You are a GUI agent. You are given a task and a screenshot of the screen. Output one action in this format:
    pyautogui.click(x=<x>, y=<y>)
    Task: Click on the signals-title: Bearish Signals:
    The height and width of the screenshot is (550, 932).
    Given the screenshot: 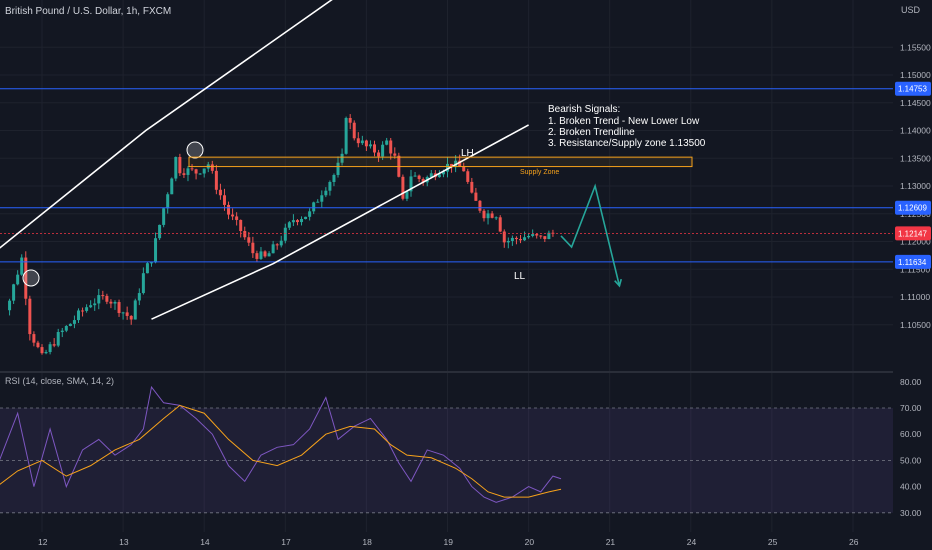 What is the action you would take?
    pyautogui.click(x=584, y=109)
    